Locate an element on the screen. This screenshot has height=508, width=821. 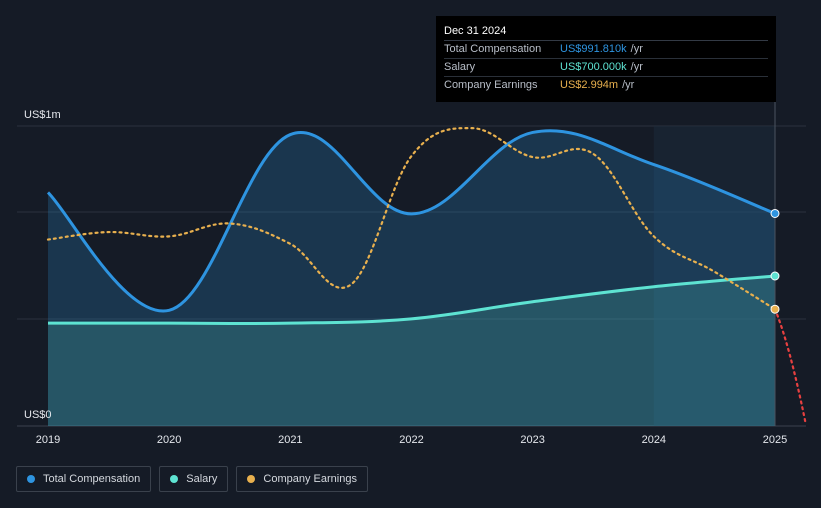
tooltip-label: Total Compensation is located at coordinates (493, 49).